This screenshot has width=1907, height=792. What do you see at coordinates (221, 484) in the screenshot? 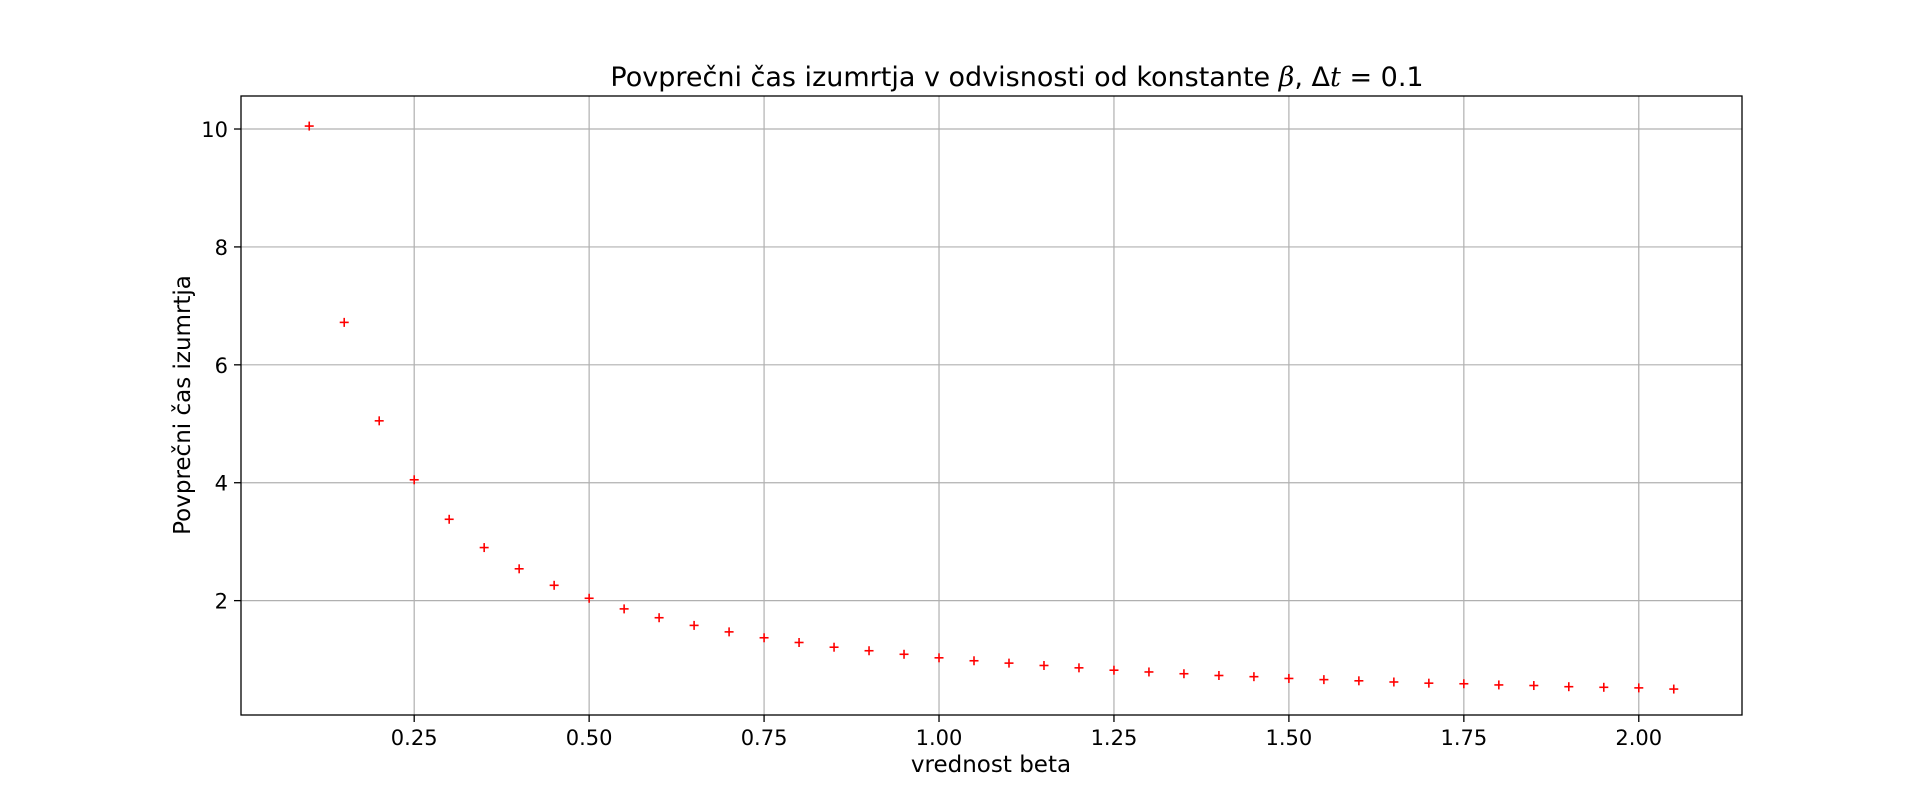
I see `y-tick-label: 4` at bounding box center [221, 484].